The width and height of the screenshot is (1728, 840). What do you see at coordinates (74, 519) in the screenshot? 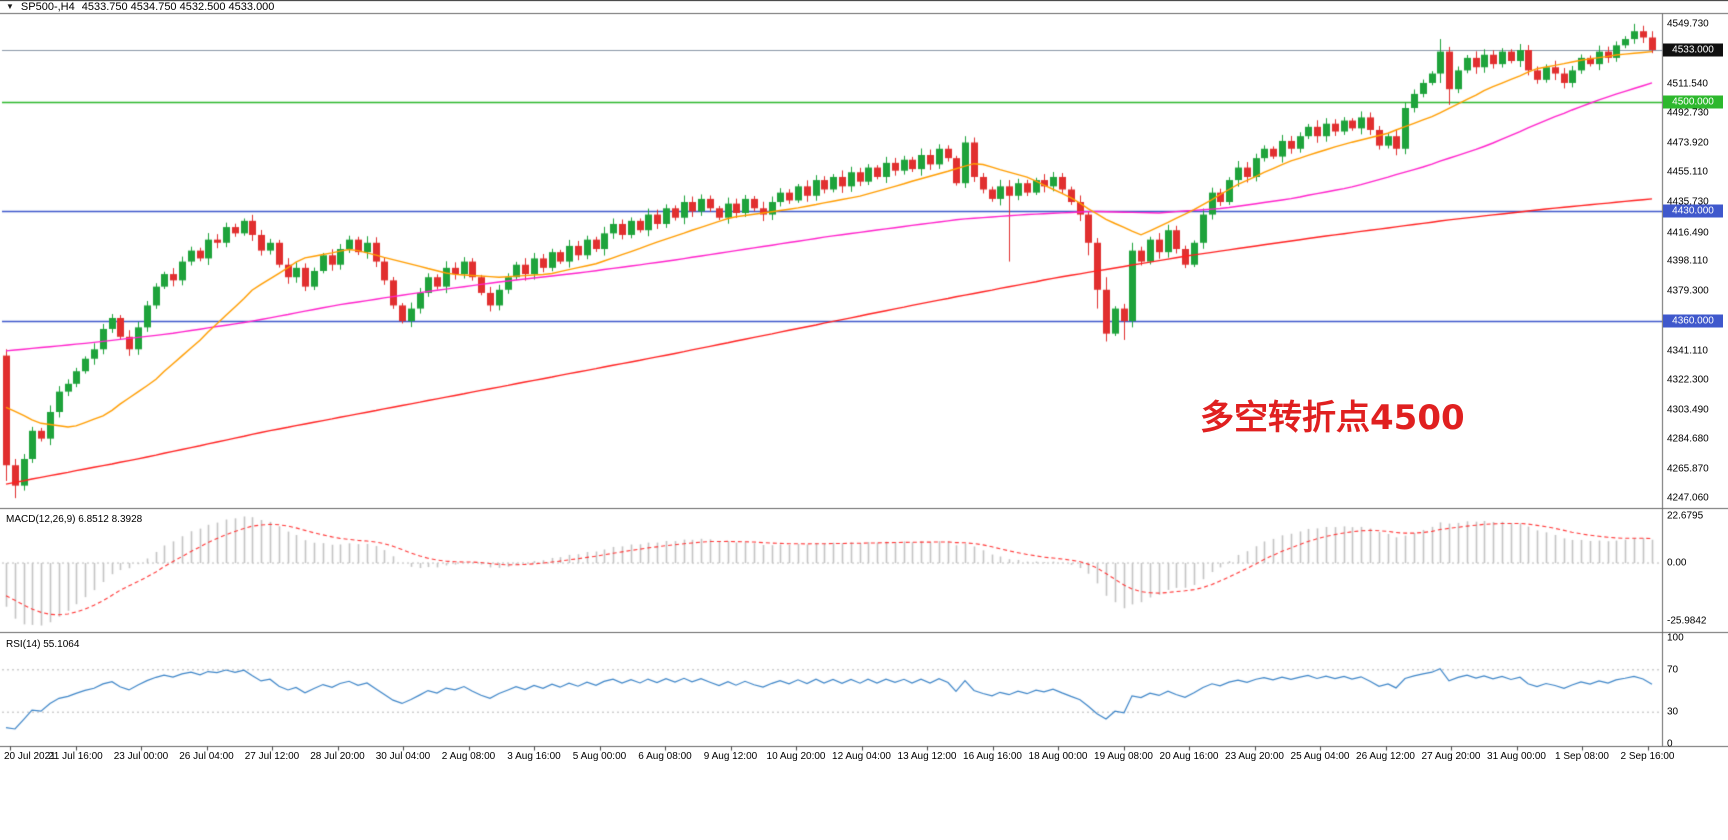
I see `macd-indicator-label: MACD(12,26,9) 6.8512 8.3928` at bounding box center [74, 519].